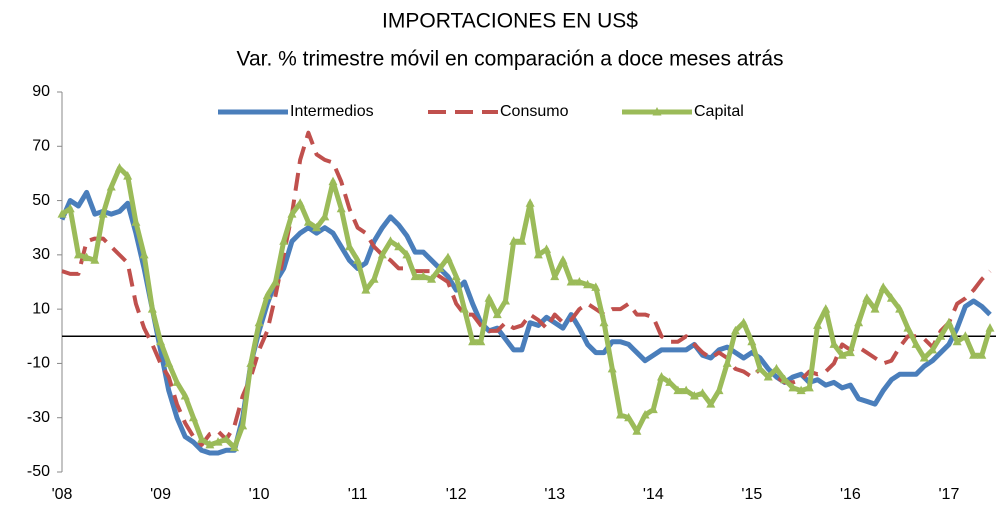  Describe the element at coordinates (456, 494) in the screenshot. I see `x-tick-label: '12` at that location.